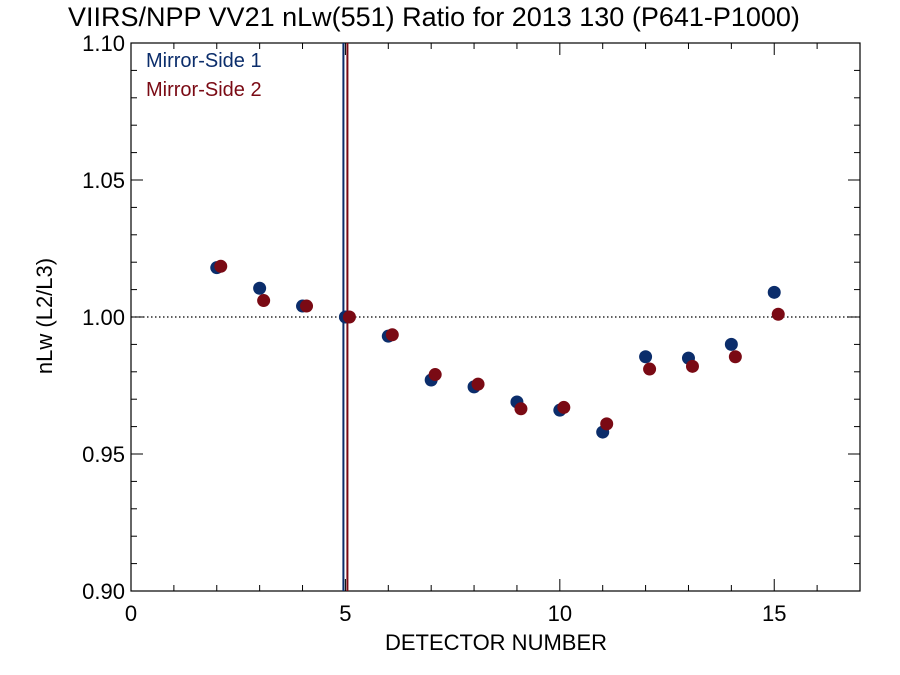 The width and height of the screenshot is (900, 675). What do you see at coordinates (44, 316) in the screenshot?
I see `y-axis-label: nLw (L2/L3)` at bounding box center [44, 316].